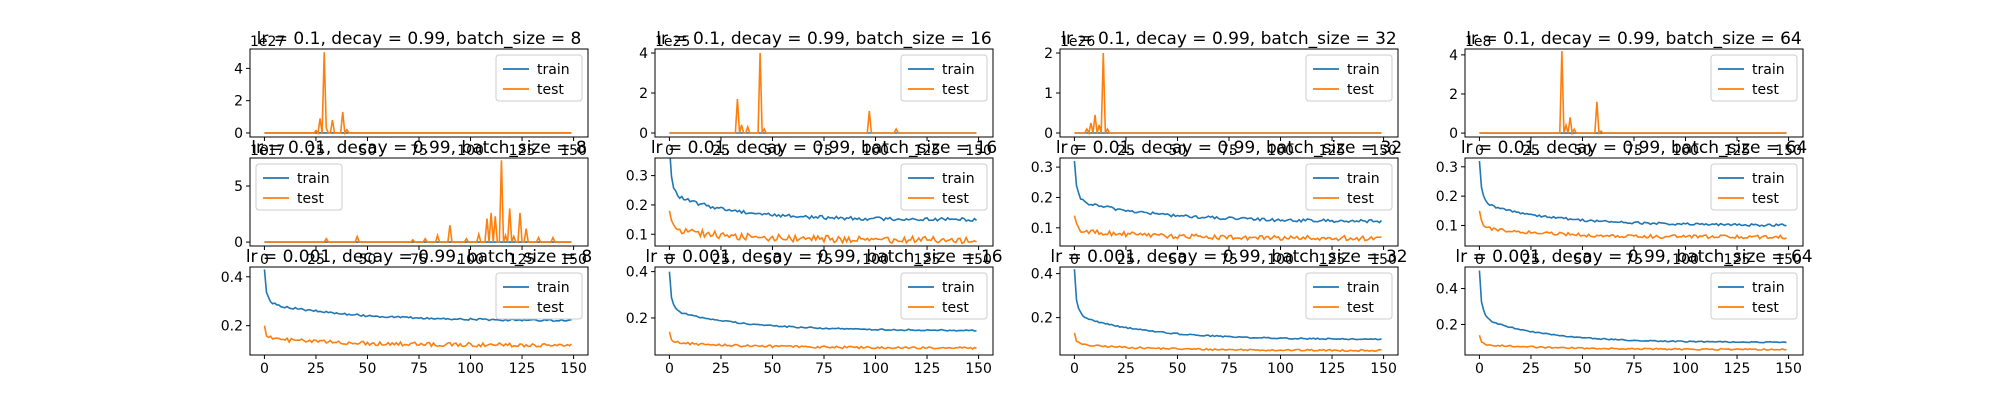 This screenshot has width=2000, height=400. Describe the element at coordinates (1048, 94) in the screenshot. I see `y-tick-label: 1` at that location.